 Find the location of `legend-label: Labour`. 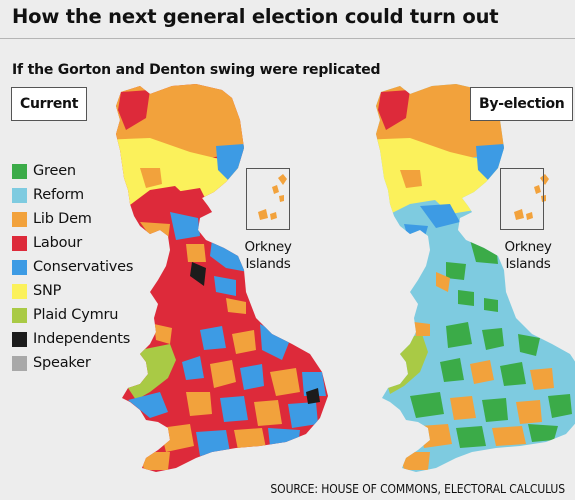

legend-label: Labour is located at coordinates (57, 243).